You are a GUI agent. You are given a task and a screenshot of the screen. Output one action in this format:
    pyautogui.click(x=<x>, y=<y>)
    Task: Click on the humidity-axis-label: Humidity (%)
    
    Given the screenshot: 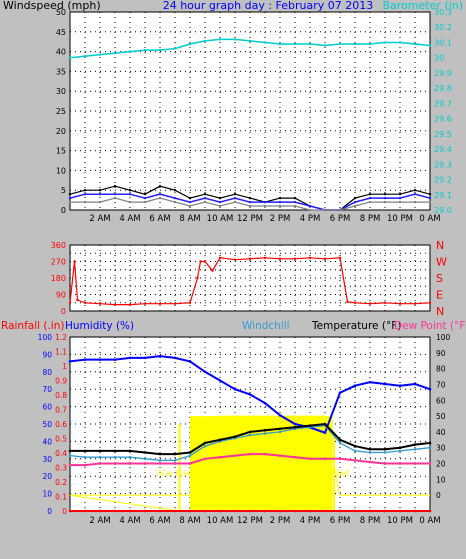 What is the action you would take?
    pyautogui.click(x=99, y=326)
    